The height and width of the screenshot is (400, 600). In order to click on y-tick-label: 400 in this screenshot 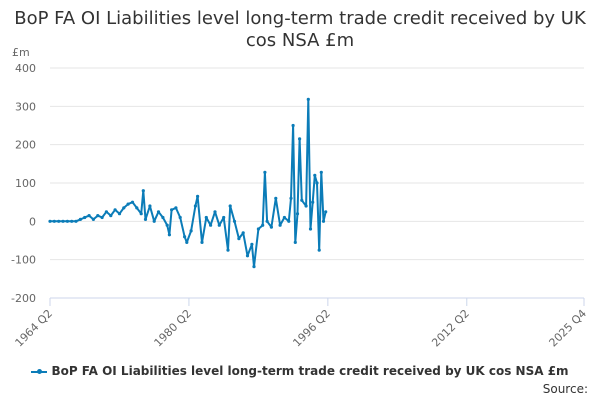, I will do `click(25, 68)`.